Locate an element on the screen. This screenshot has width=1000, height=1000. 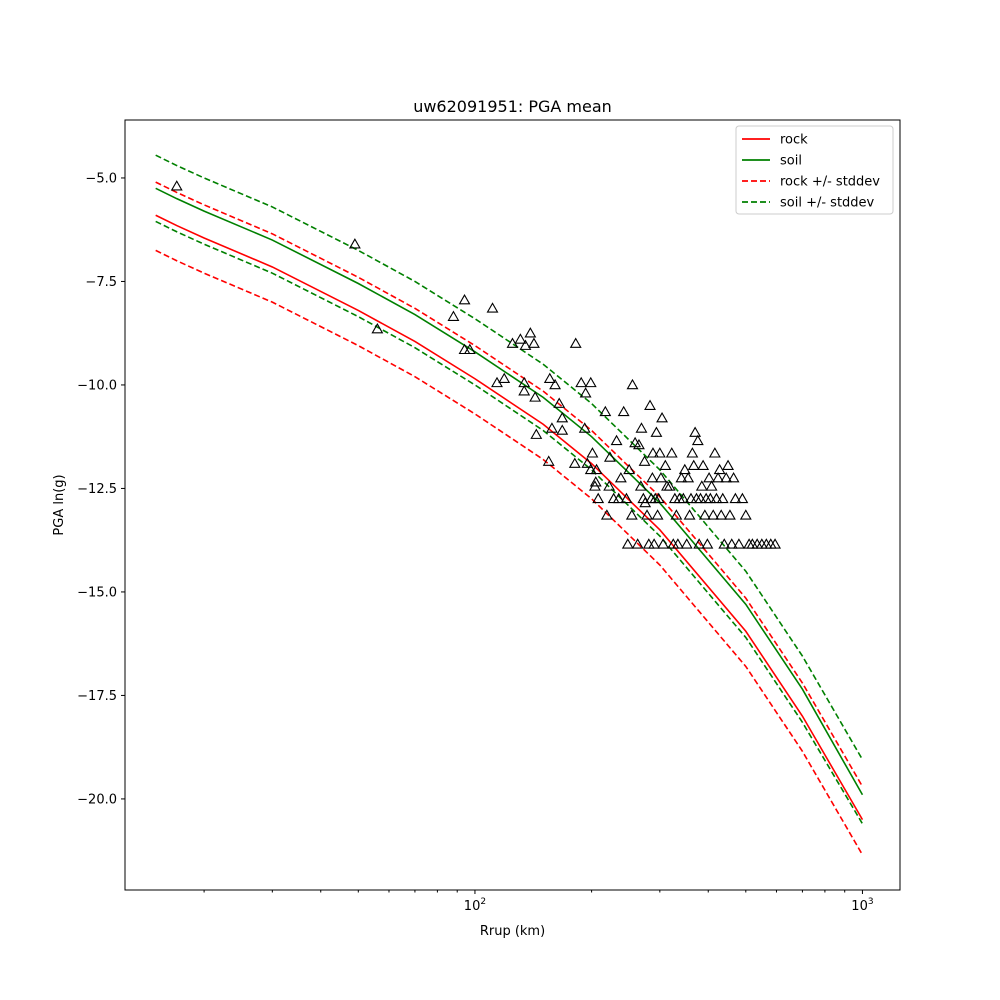
chart-title: uw62091951: PGA mean is located at coordinates (512, 106).